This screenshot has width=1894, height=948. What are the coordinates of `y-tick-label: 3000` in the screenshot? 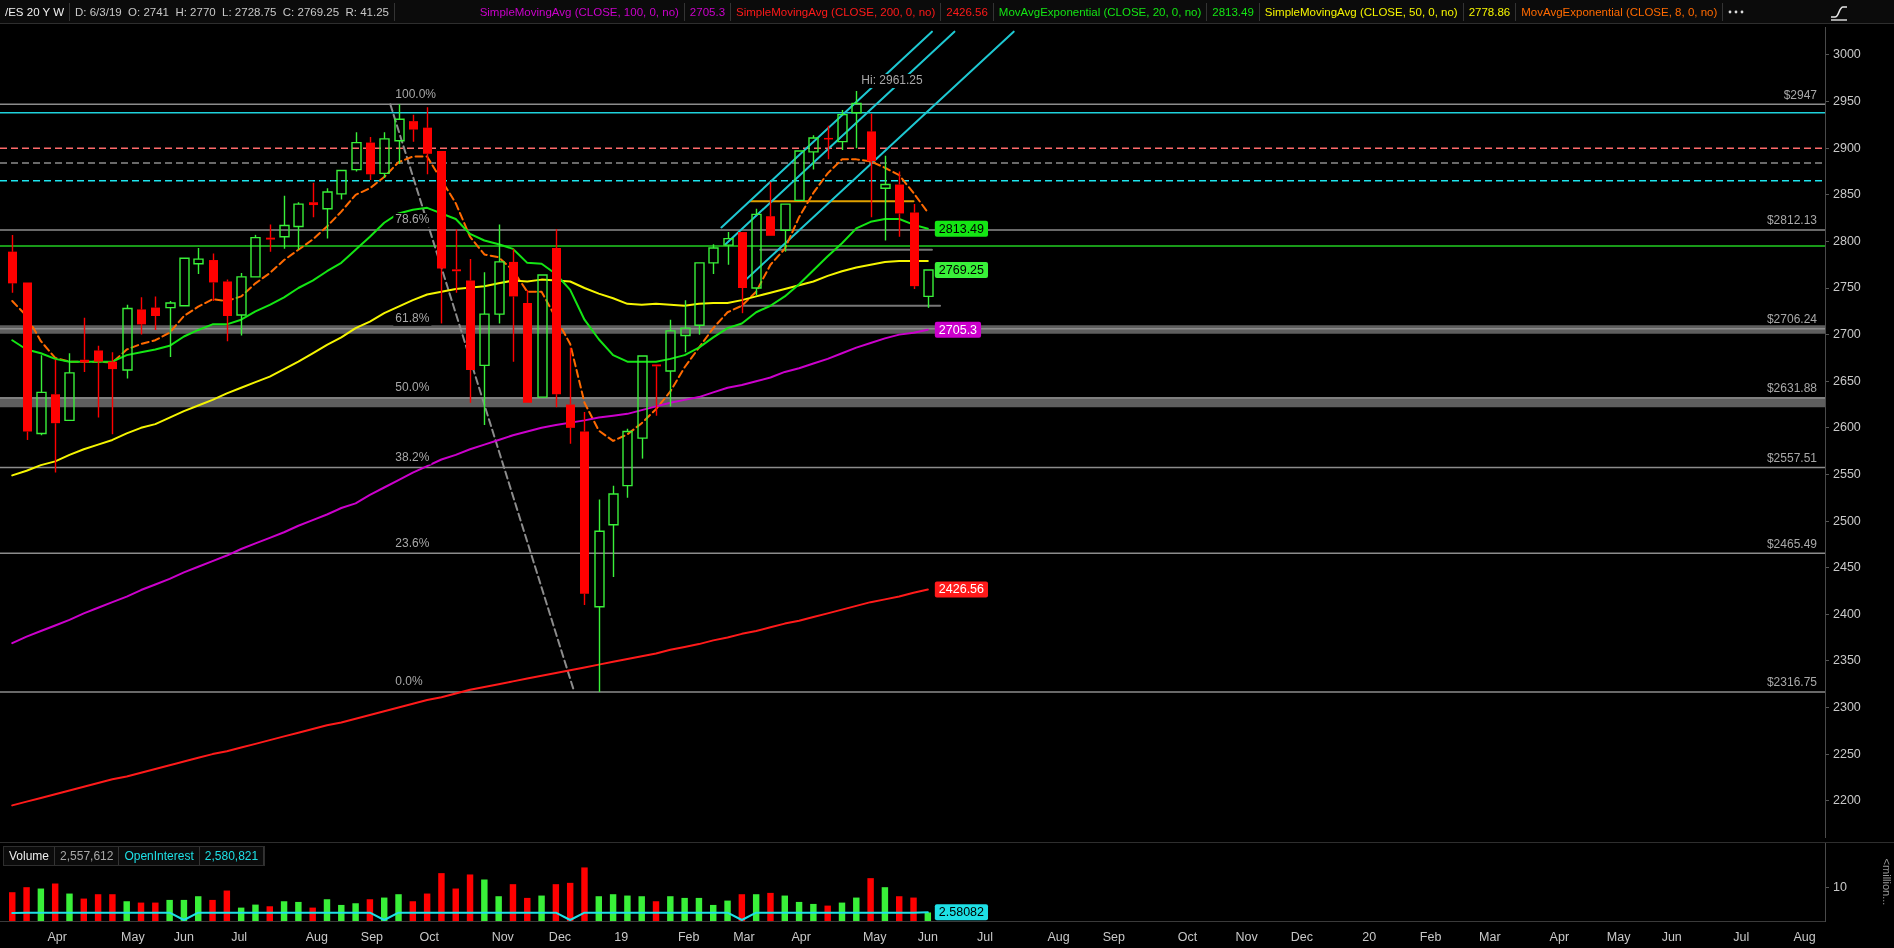 It's located at (1847, 54).